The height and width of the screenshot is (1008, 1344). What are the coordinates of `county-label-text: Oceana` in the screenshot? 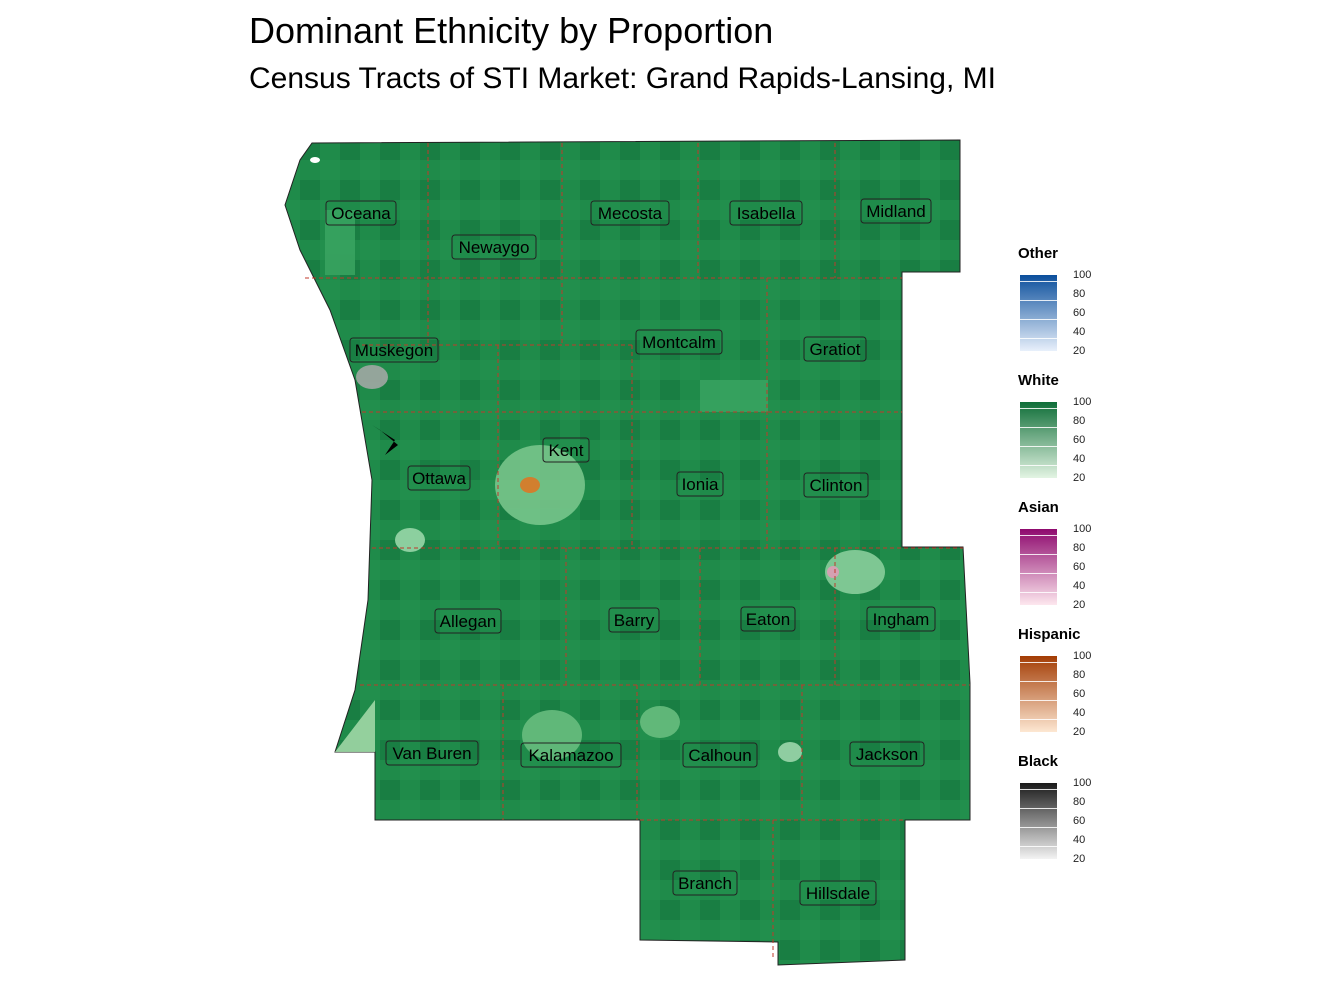 It's located at (361, 213).